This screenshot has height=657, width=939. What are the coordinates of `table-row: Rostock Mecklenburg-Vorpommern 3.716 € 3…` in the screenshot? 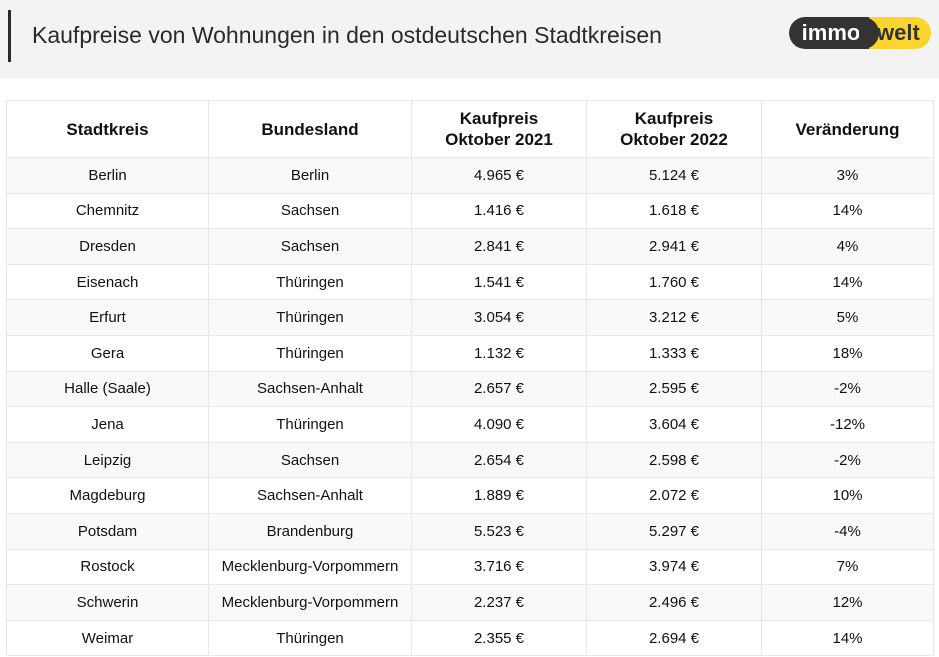 It's located at (470, 567).